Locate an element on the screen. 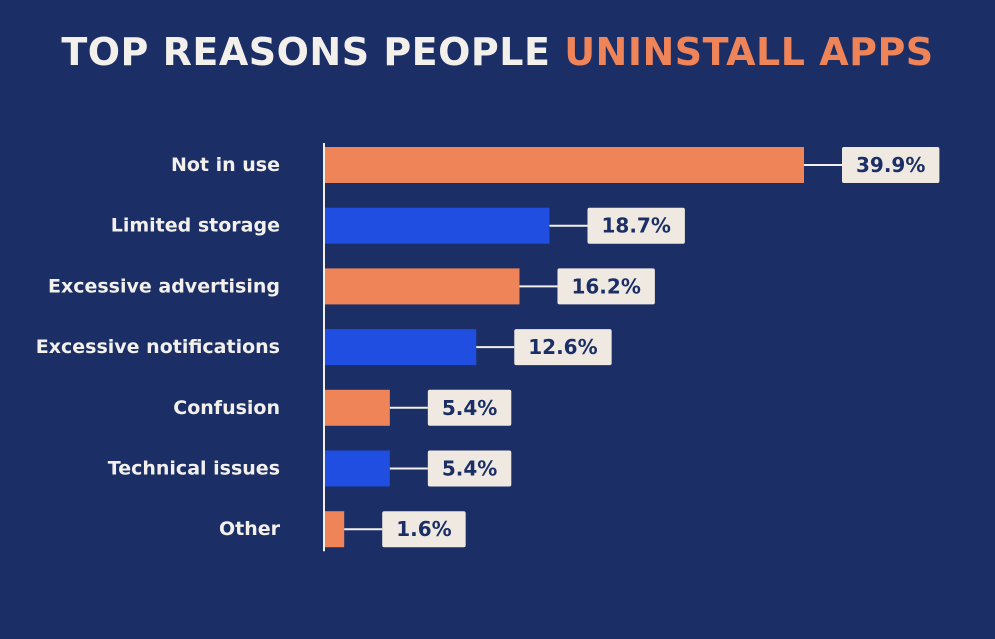  chart-title-part2: UNINSTALL APPS is located at coordinates (749, 52).